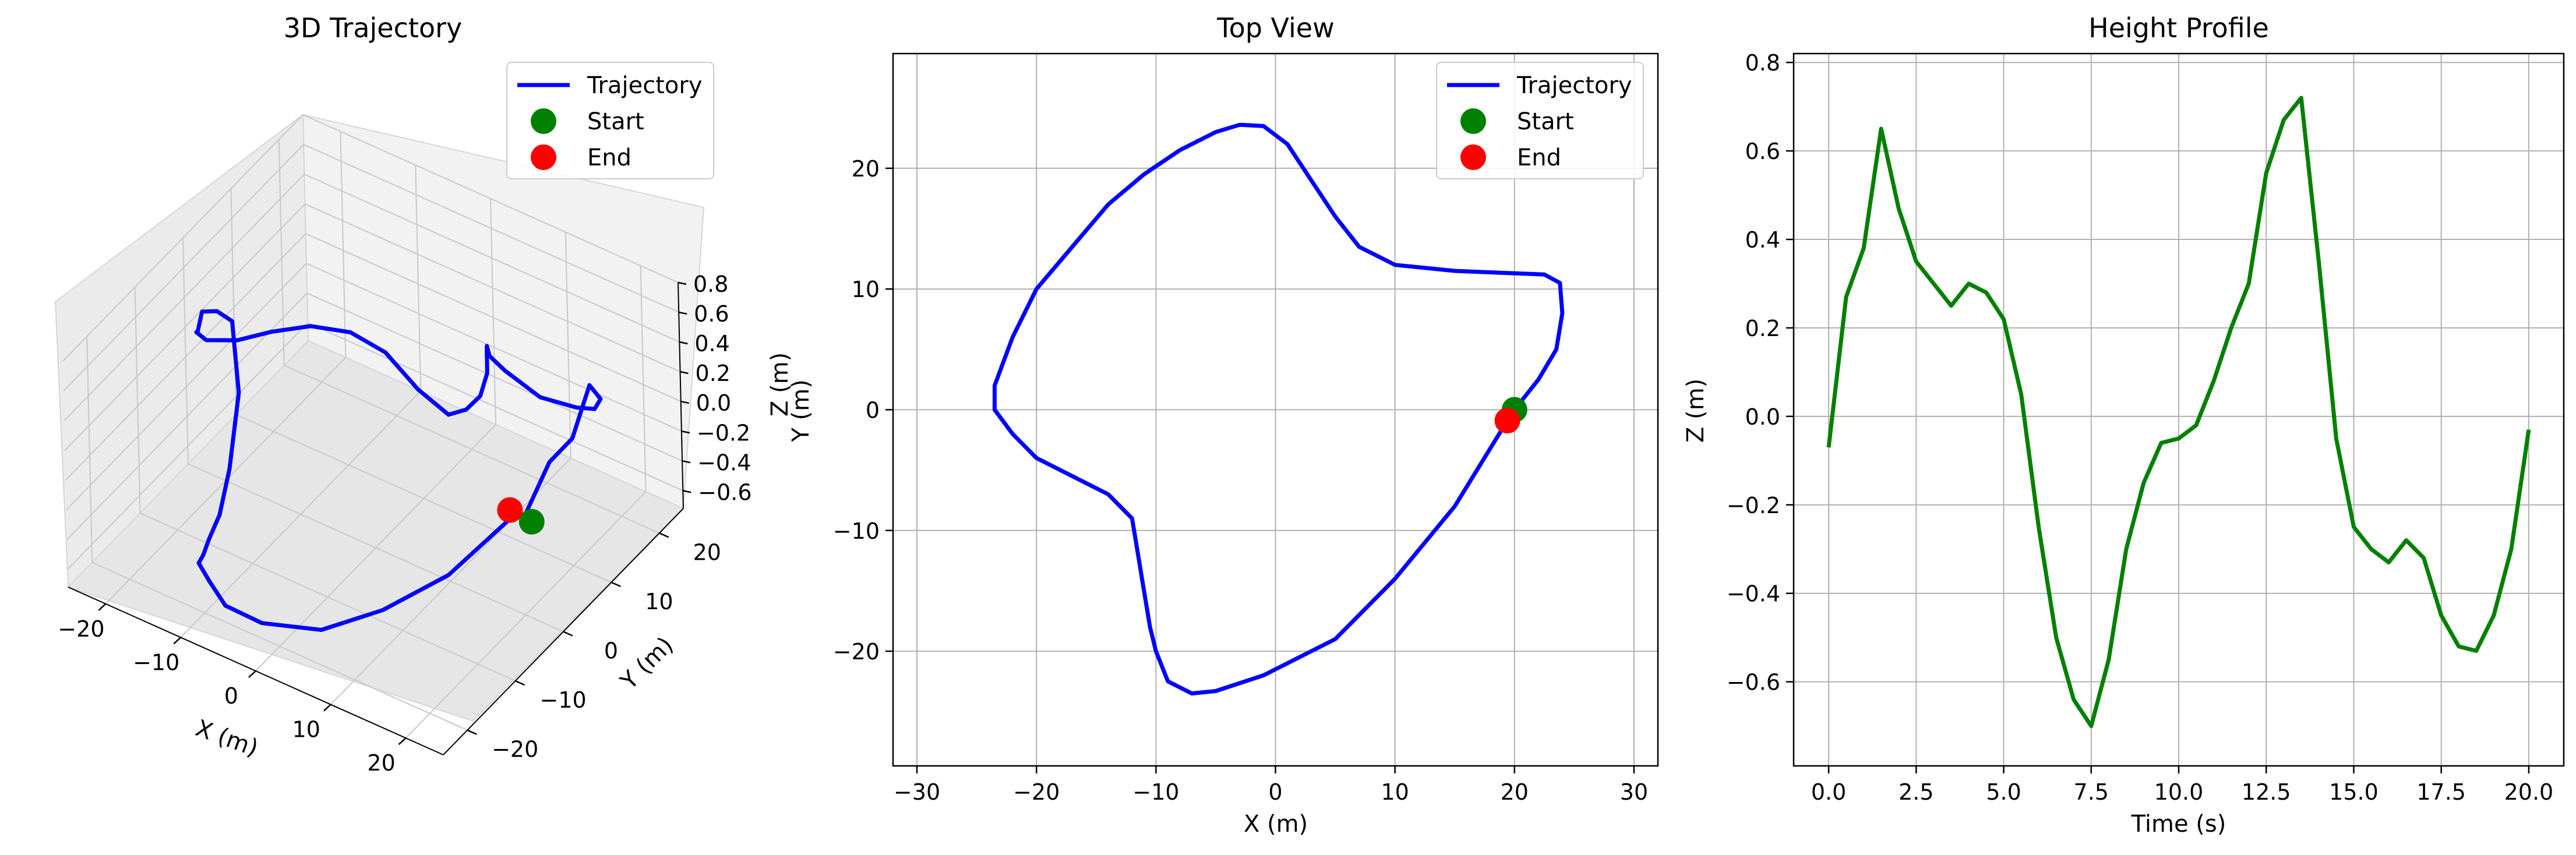  What do you see at coordinates (1634, 792) in the screenshot?
I see `x-tick-label-top: 30` at bounding box center [1634, 792].